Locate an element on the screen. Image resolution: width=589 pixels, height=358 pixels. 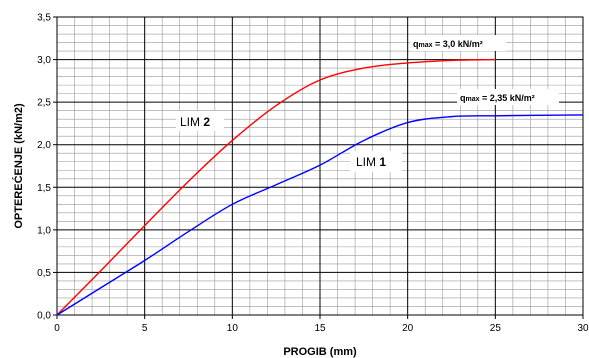
annotation-lim-1-box is located at coordinates (508, 97).